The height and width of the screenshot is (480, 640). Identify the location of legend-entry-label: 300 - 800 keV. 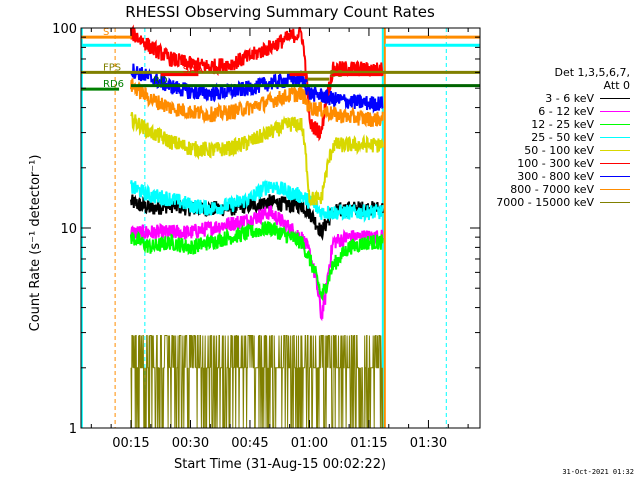
(555, 176).